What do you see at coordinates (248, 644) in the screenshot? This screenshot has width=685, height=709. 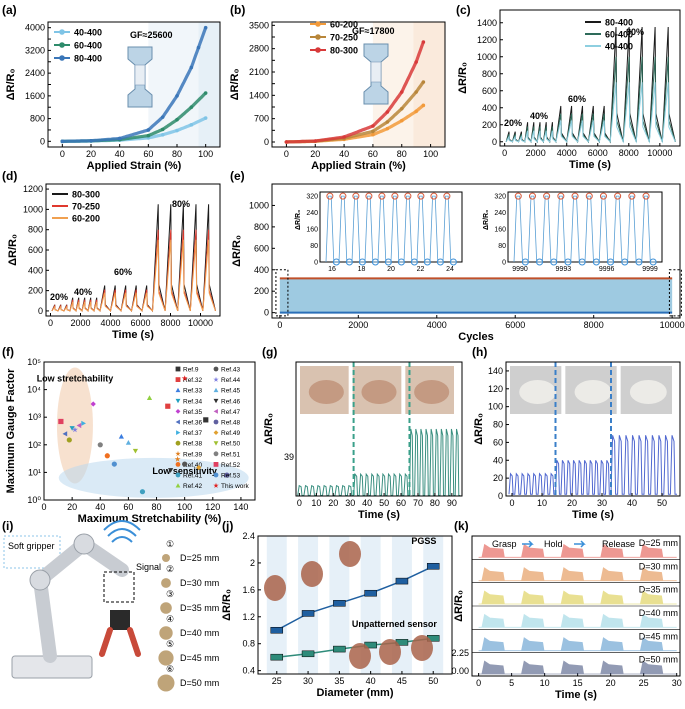 I see `y-tick-label: 0.8` at bounding box center [248, 644].